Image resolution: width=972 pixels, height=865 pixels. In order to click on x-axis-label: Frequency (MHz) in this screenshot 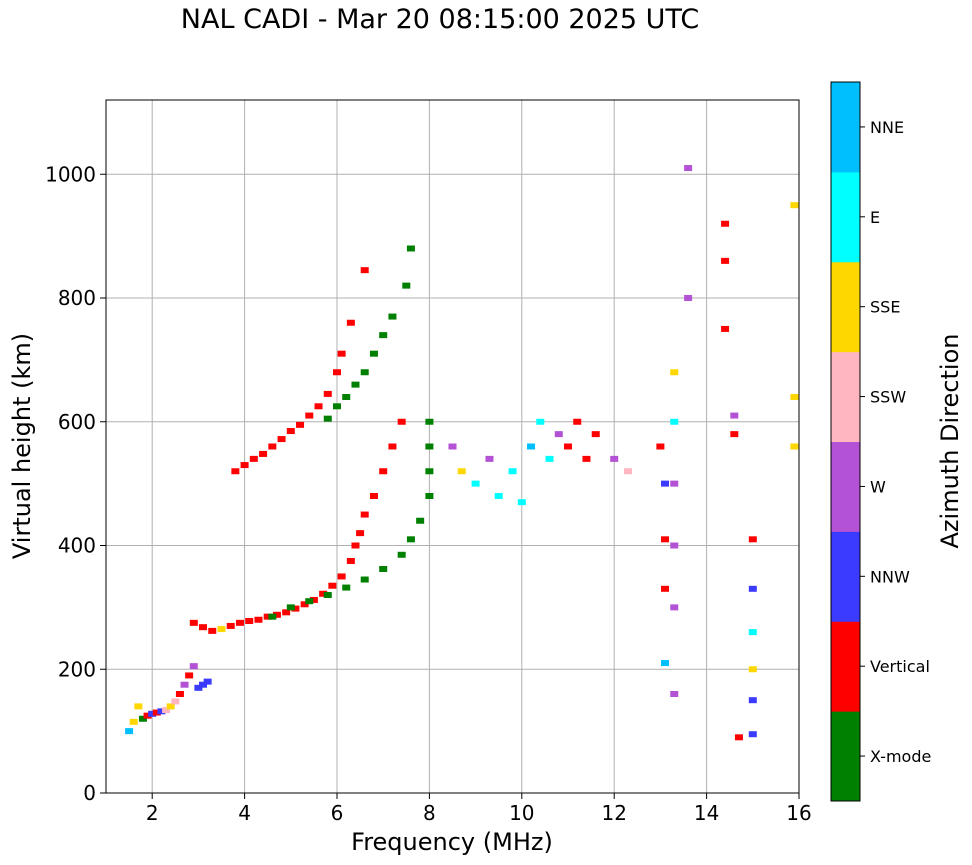, I will do `click(452, 842)`.